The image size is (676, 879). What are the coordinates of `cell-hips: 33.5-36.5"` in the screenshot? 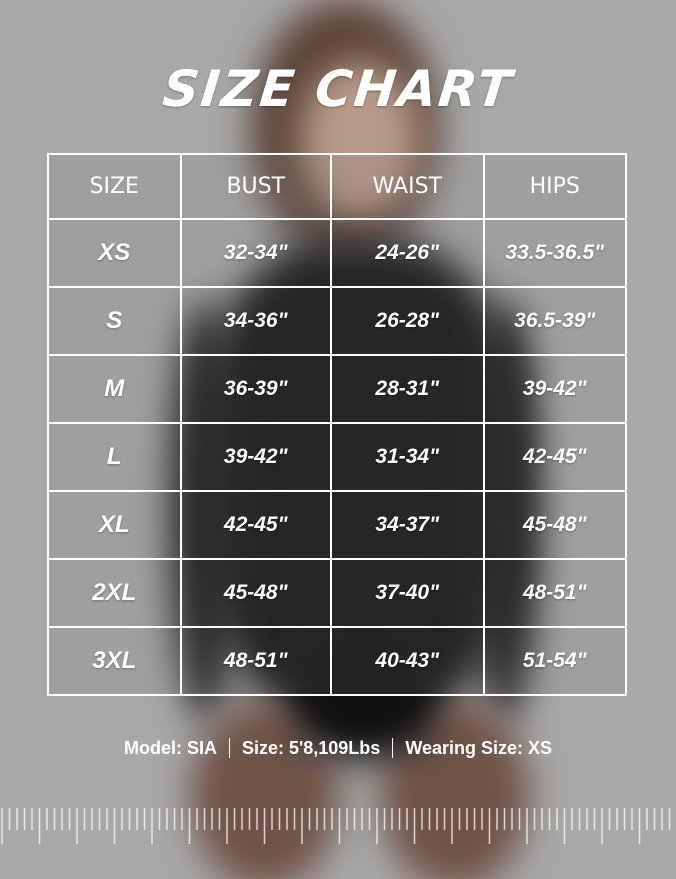 It's located at (554, 253).